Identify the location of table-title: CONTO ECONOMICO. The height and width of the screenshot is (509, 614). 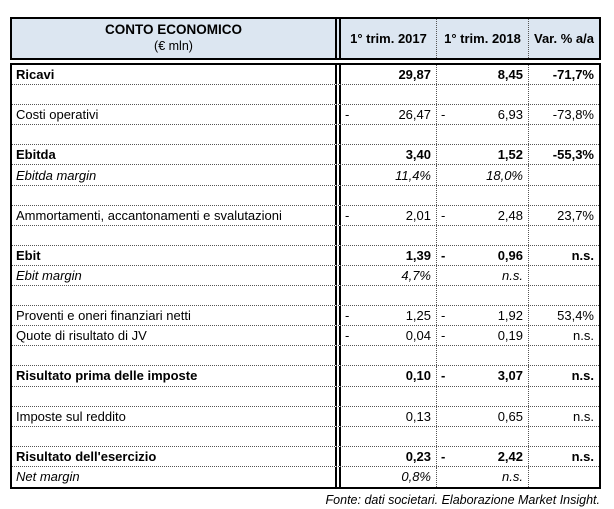
(173, 30).